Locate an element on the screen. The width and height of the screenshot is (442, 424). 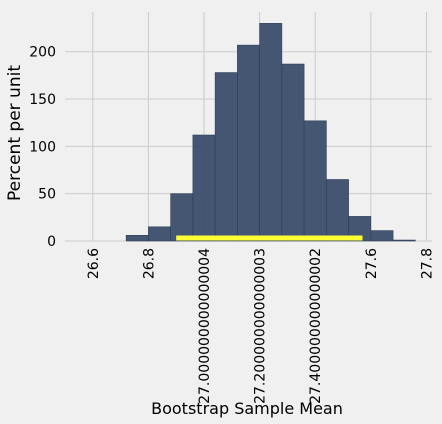
y-tick-label: 0 is located at coordinates (51, 242).